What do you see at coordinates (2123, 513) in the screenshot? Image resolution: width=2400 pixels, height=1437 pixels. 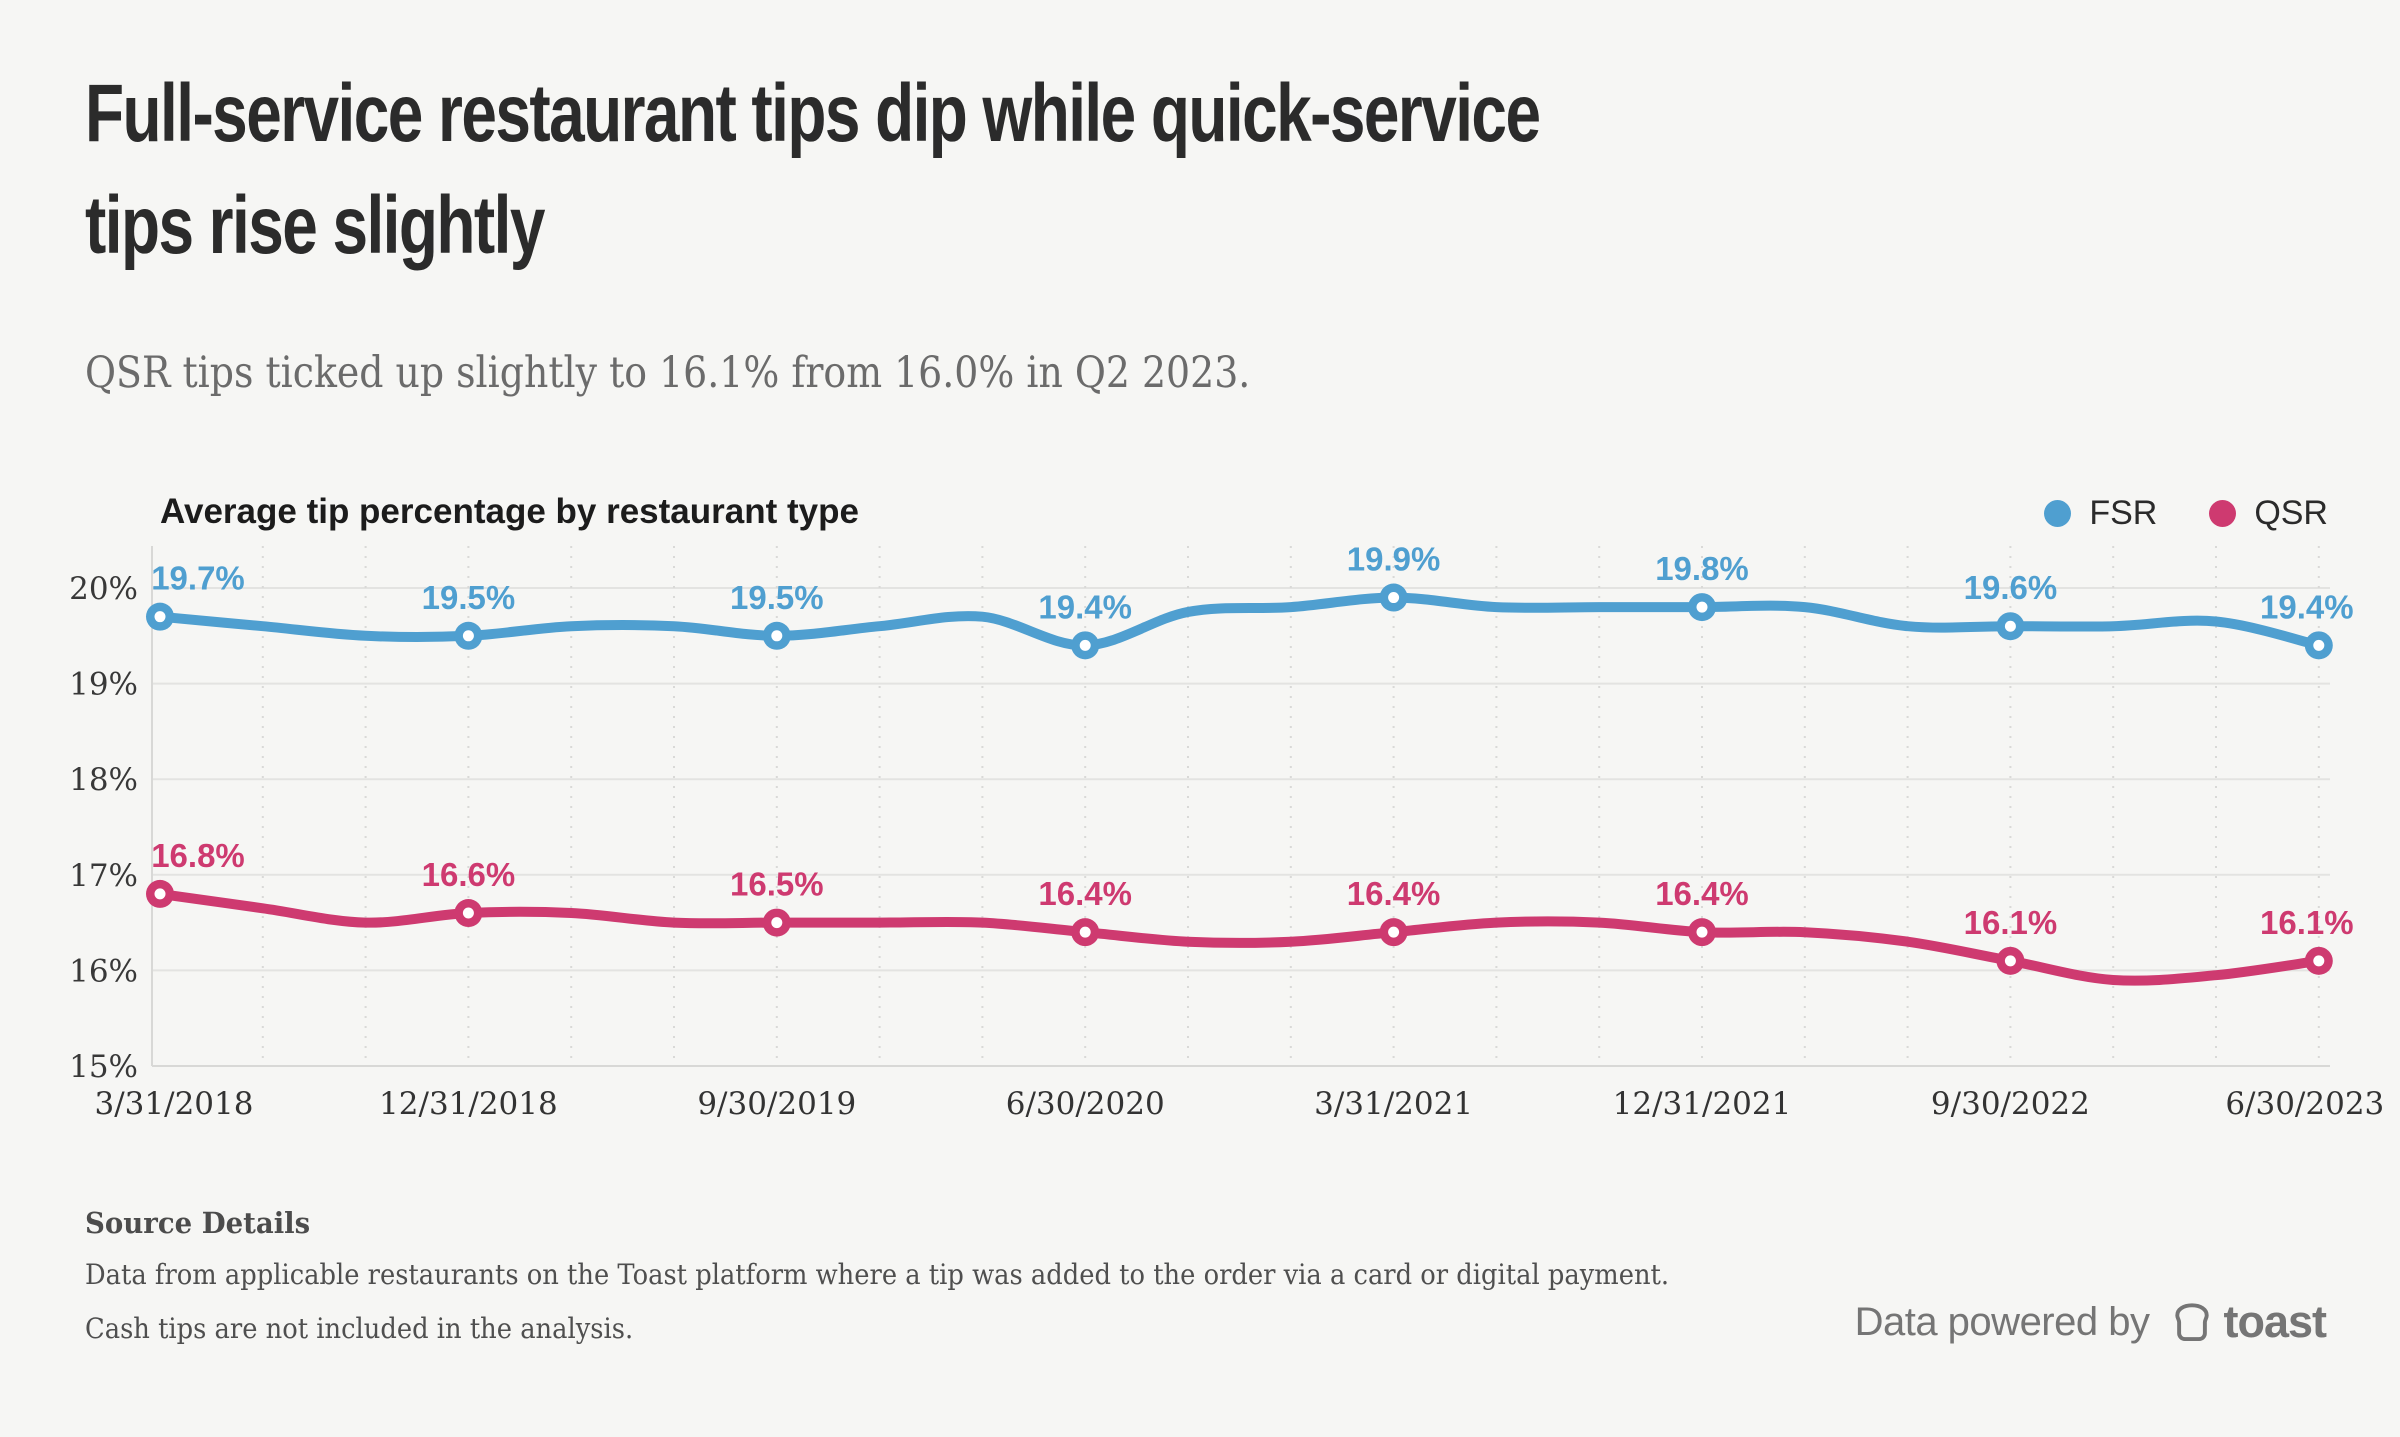 I see `legend-label-fsr: FSR` at bounding box center [2123, 513].